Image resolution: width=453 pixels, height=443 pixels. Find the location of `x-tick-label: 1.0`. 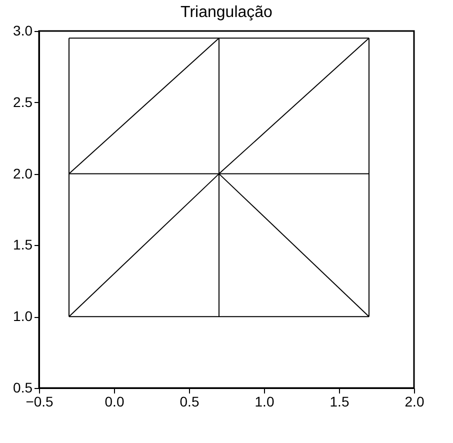

x-tick-label: 1.0 is located at coordinates (264, 402).